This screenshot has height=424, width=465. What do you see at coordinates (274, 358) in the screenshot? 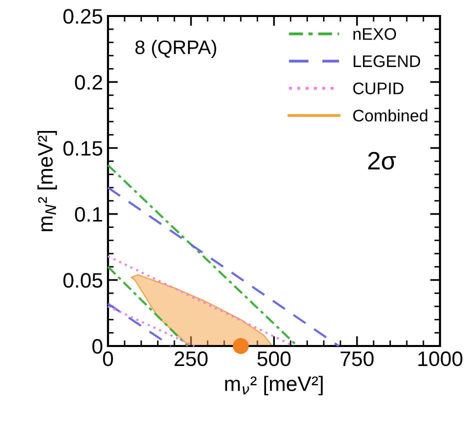
I see `x-tick-label: 500` at bounding box center [274, 358].